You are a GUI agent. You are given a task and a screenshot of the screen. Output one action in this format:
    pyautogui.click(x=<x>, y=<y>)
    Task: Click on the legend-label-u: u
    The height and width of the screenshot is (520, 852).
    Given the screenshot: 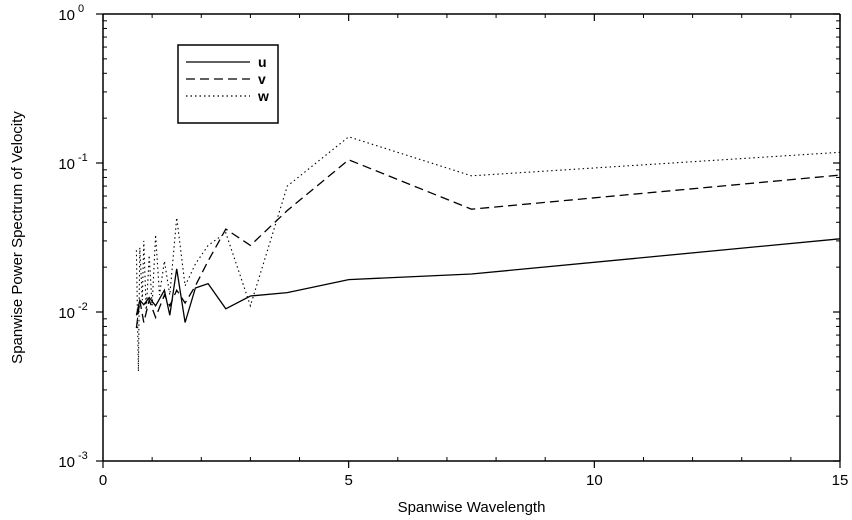 What is the action you would take?
    pyautogui.click(x=262, y=62)
    